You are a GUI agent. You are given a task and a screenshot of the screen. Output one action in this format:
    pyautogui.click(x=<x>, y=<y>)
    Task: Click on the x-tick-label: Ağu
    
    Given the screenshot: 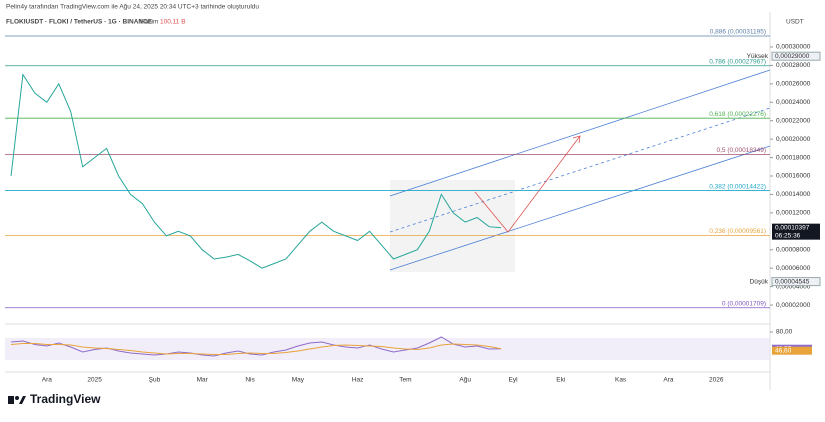 What is the action you would take?
    pyautogui.click(x=465, y=380)
    